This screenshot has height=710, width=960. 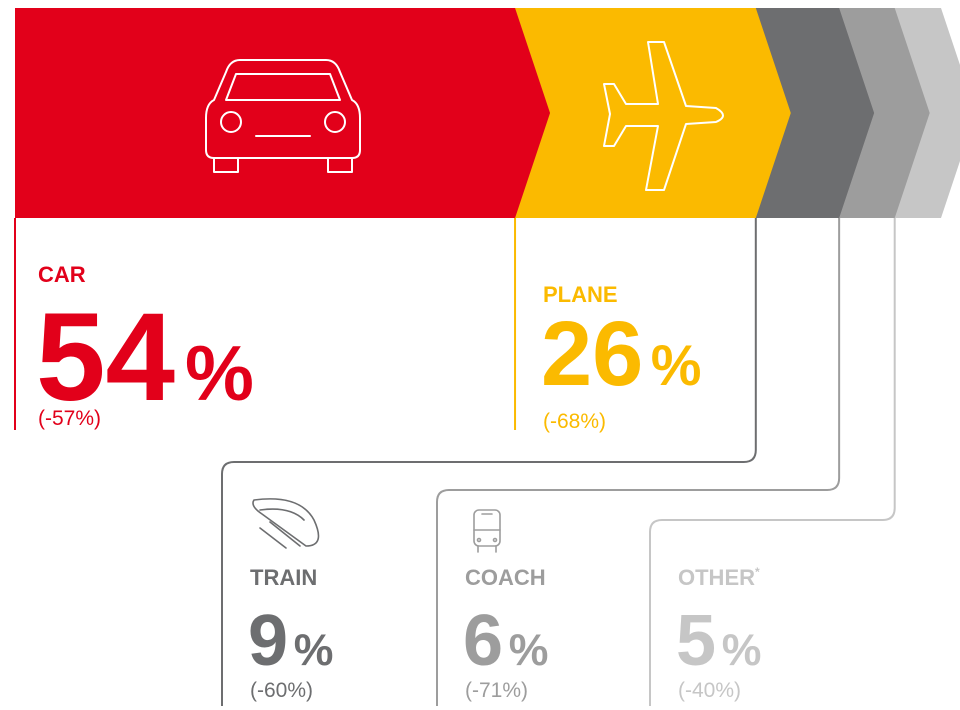 What do you see at coordinates (592, 354) in the screenshot?
I see `share-number: 26` at bounding box center [592, 354].